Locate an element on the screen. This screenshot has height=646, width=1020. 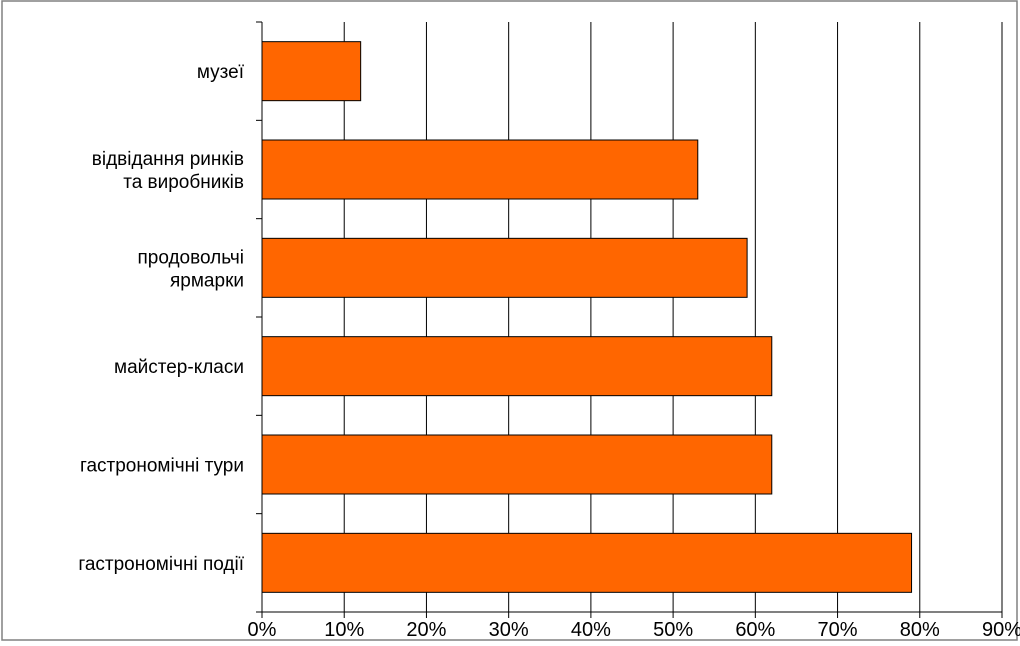
category-label-line: та виробників is located at coordinates (183, 182).